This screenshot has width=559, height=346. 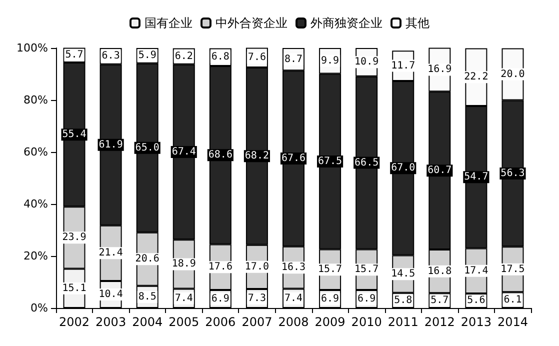 What do you see at coordinates (366, 322) in the screenshot?
I see `x-tick-label: 2010` at bounding box center [366, 322].